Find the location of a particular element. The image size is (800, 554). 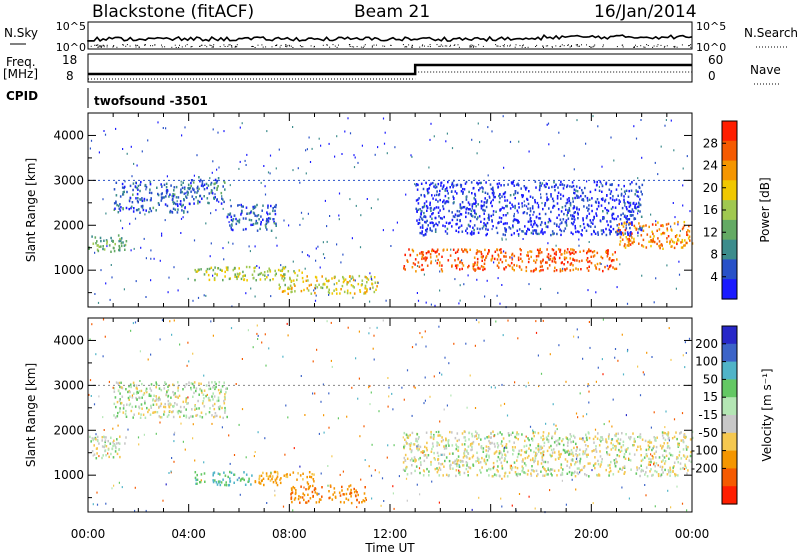

colorbar-tick-label: 200 is located at coordinates (706, 344).